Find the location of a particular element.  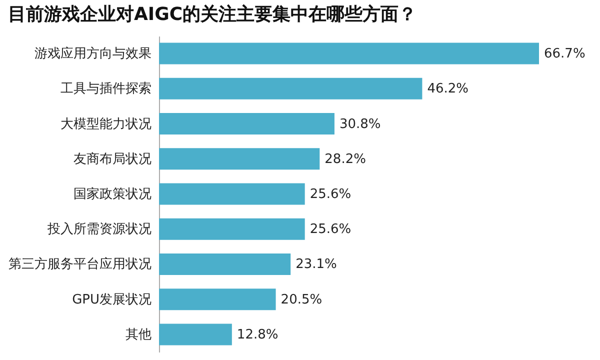

data-label: 20.5% is located at coordinates (301, 300).